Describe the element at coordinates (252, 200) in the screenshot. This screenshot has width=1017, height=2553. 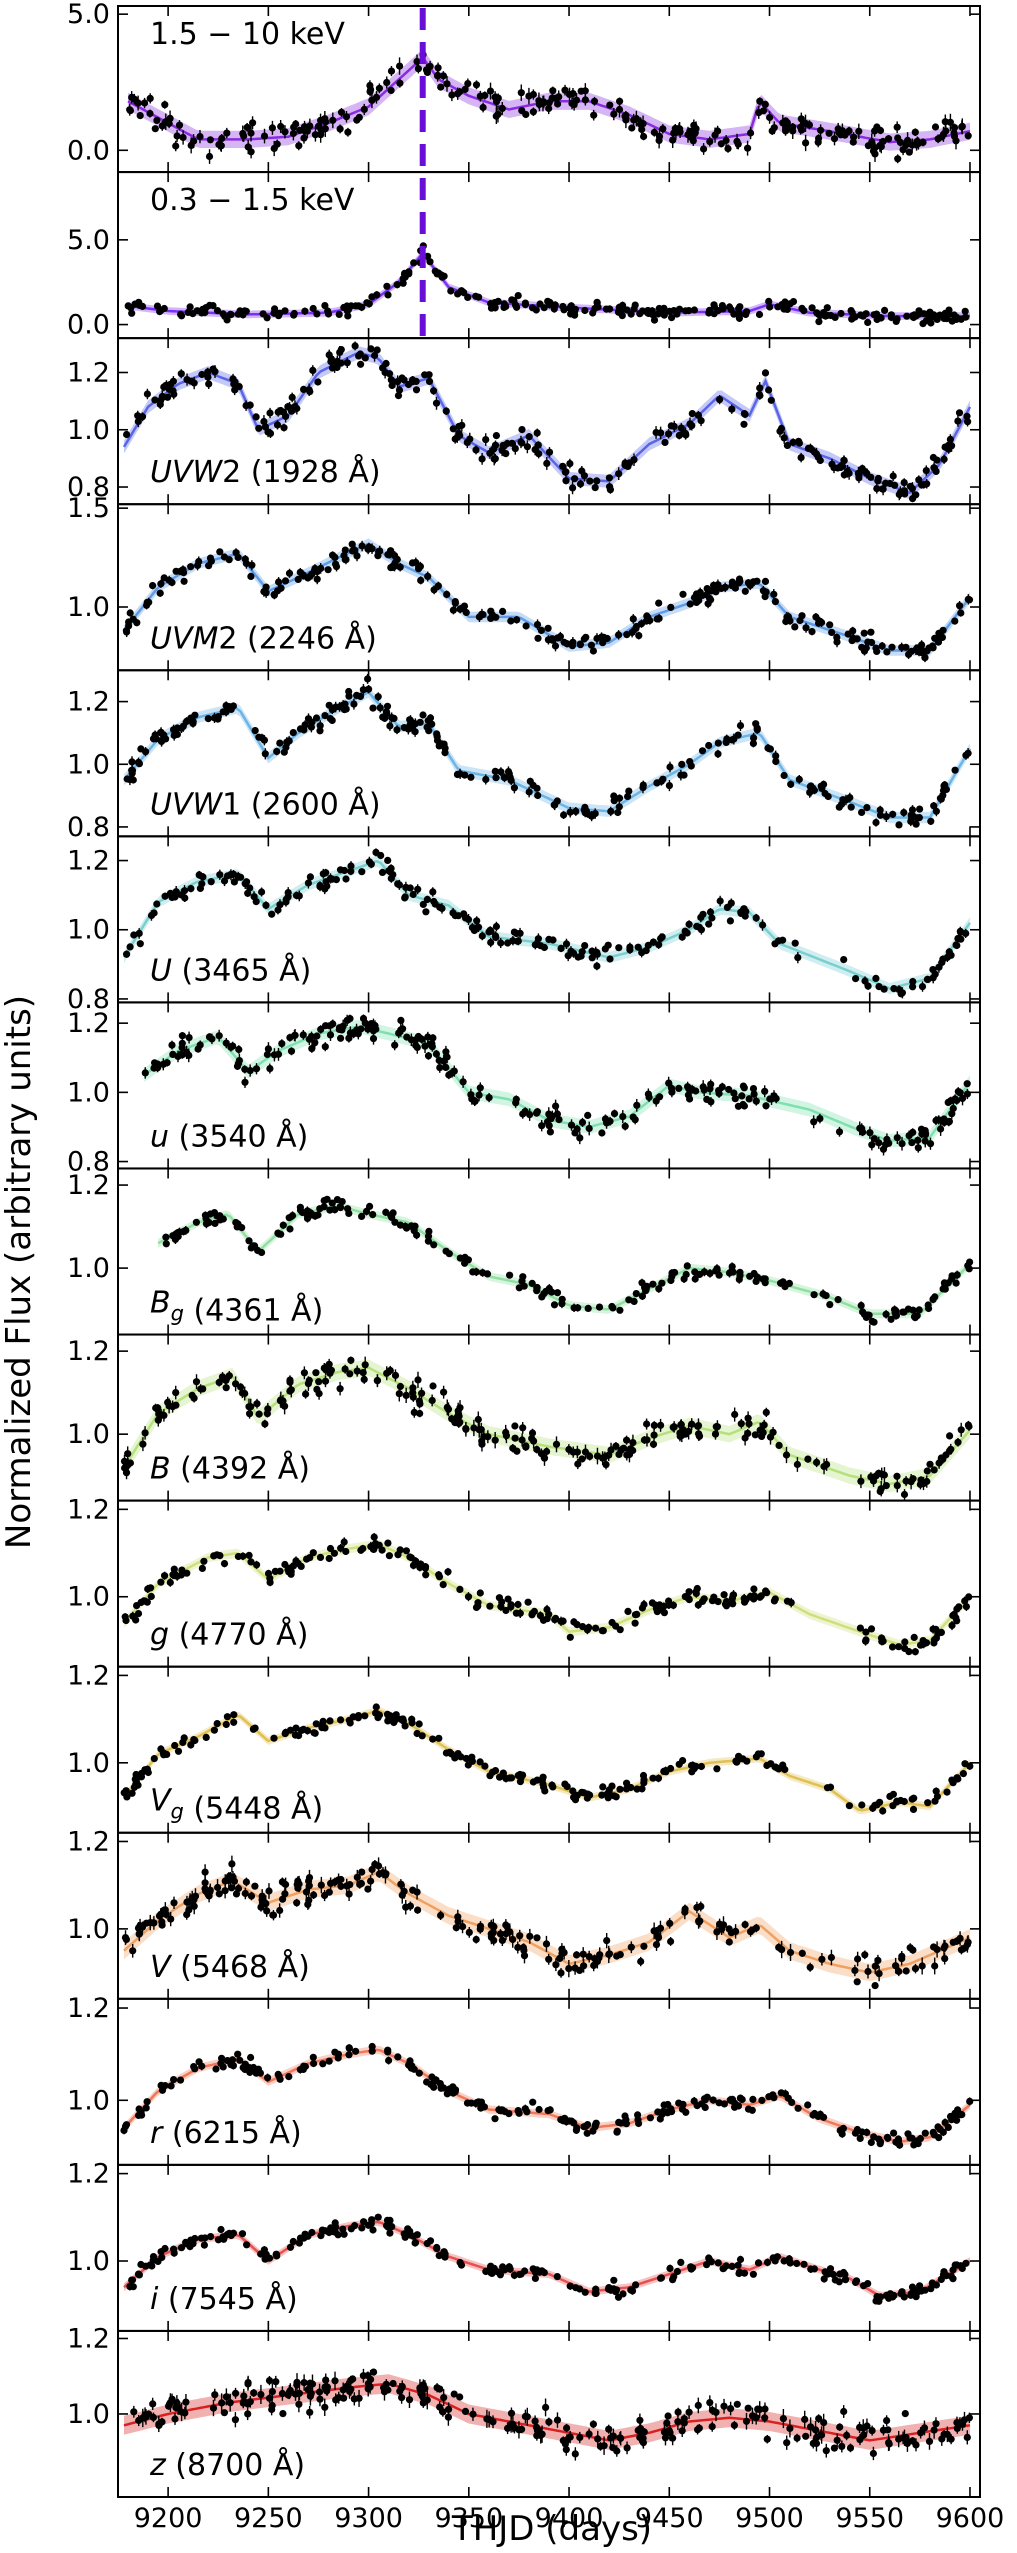
I see `band-main: 0.3 − 1.5 keV` at that location.